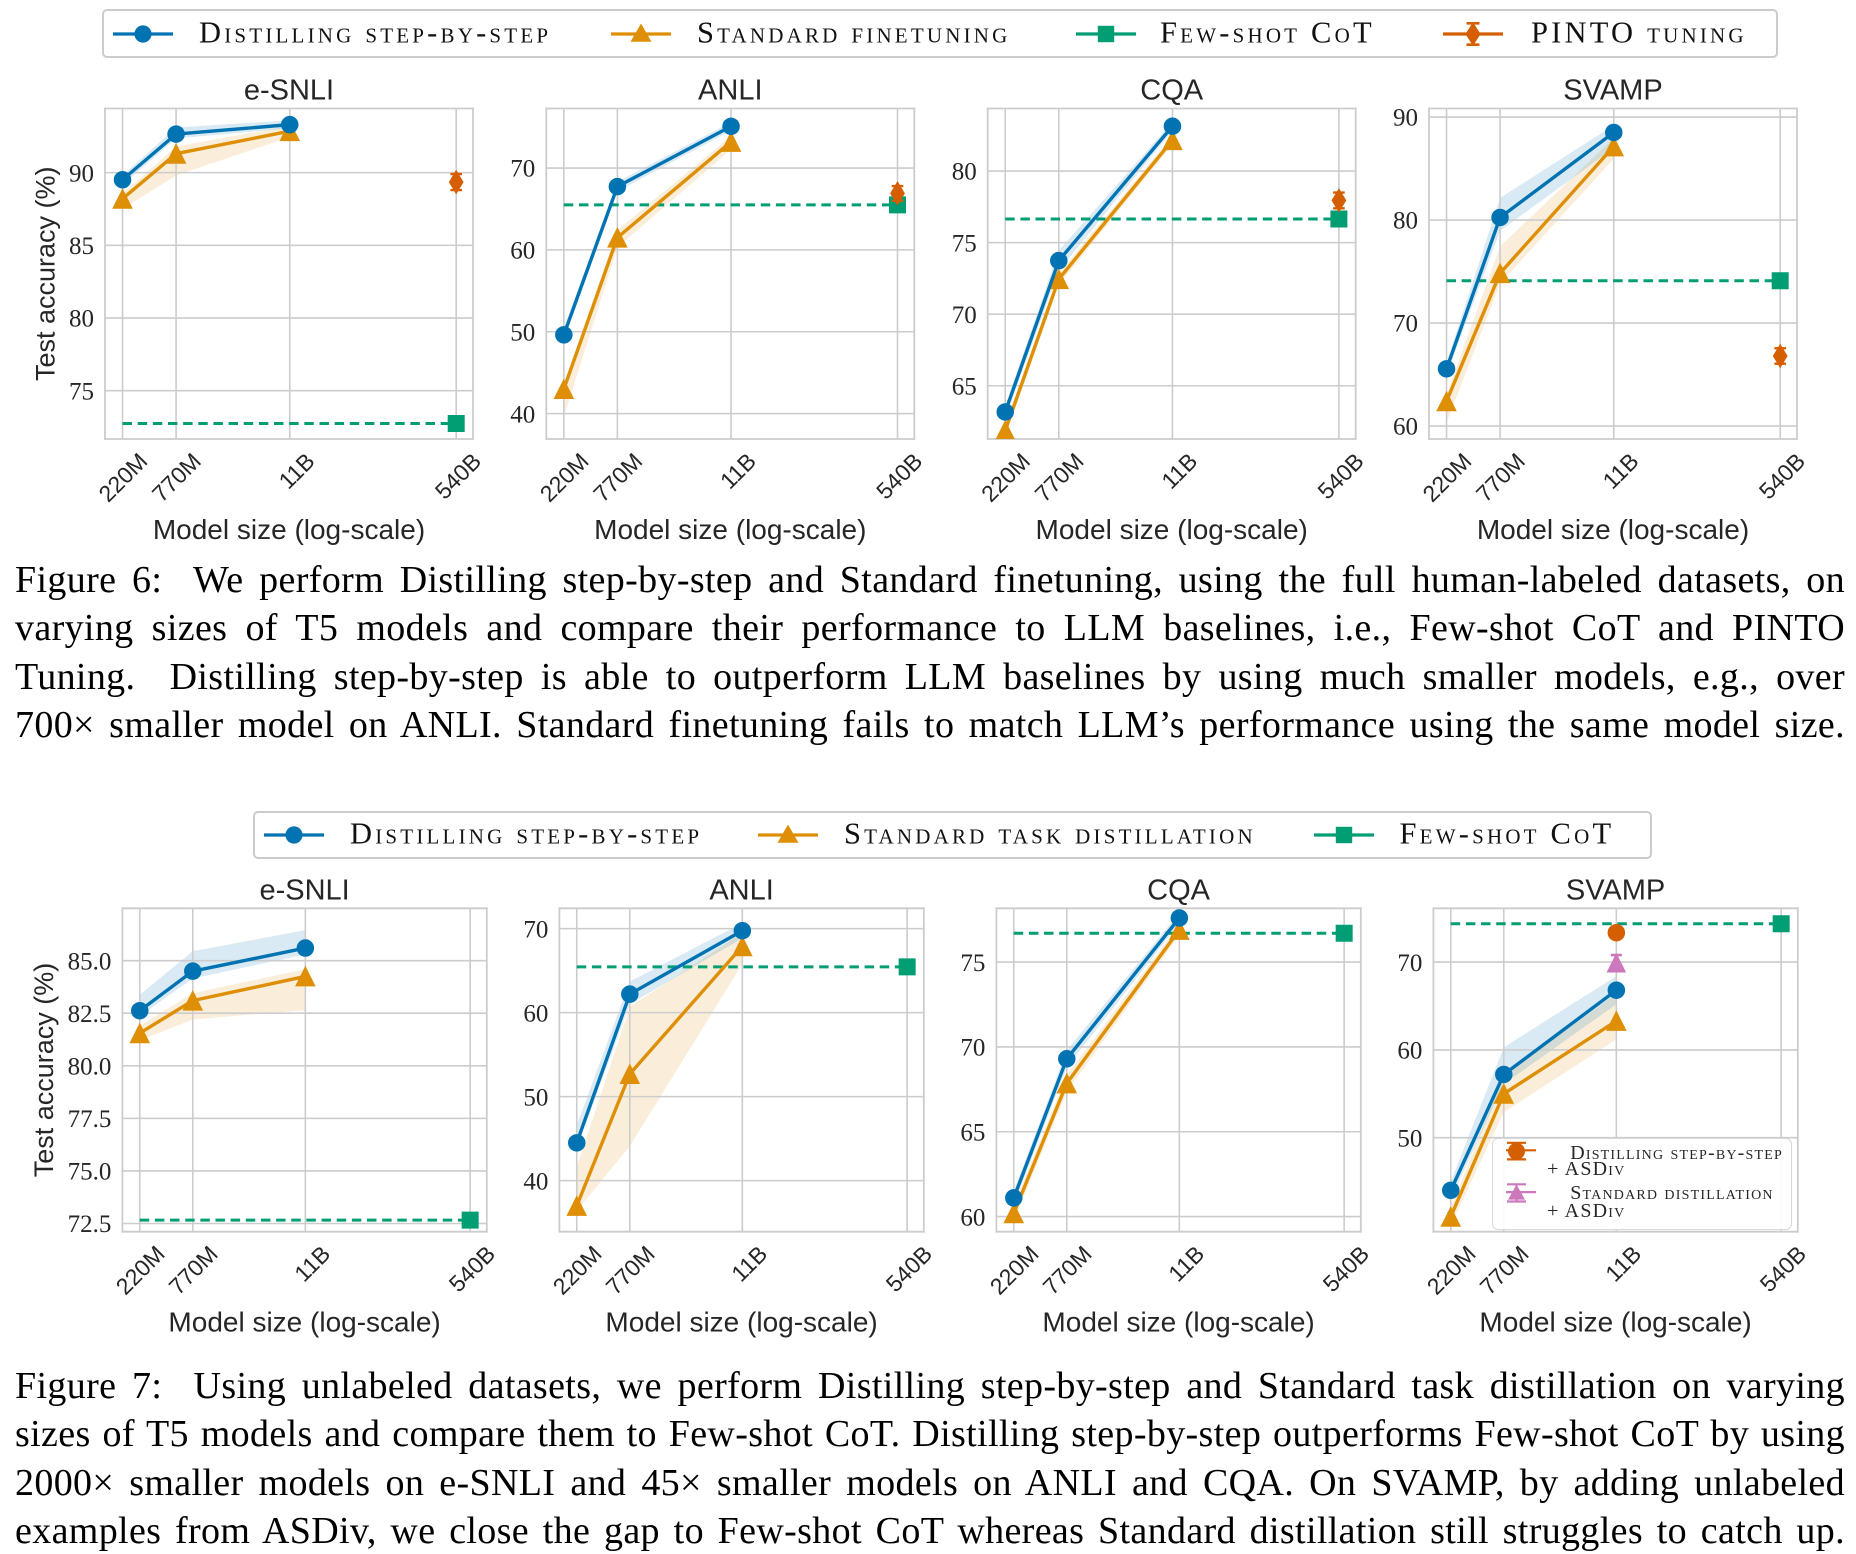 Image resolution: width=1856 pixels, height=1554 pixels. What do you see at coordinates (90, 1066) in the screenshot?
I see `svg-text: 80.0` at bounding box center [90, 1066].